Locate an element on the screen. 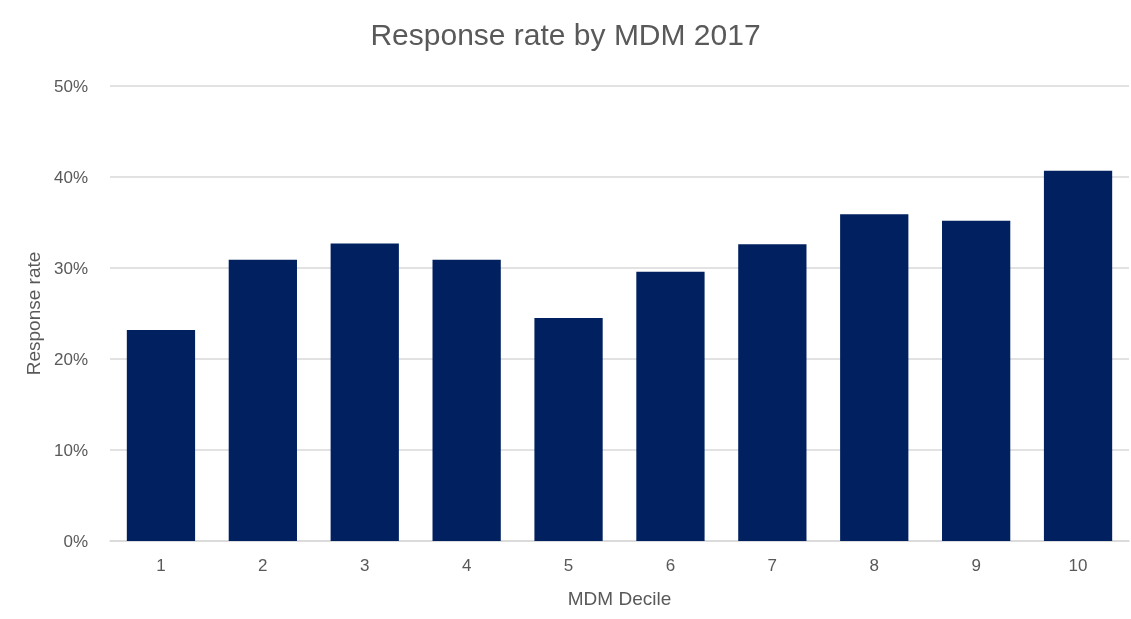 This screenshot has height=619, width=1131. x-tick-label: 7 is located at coordinates (772, 565).